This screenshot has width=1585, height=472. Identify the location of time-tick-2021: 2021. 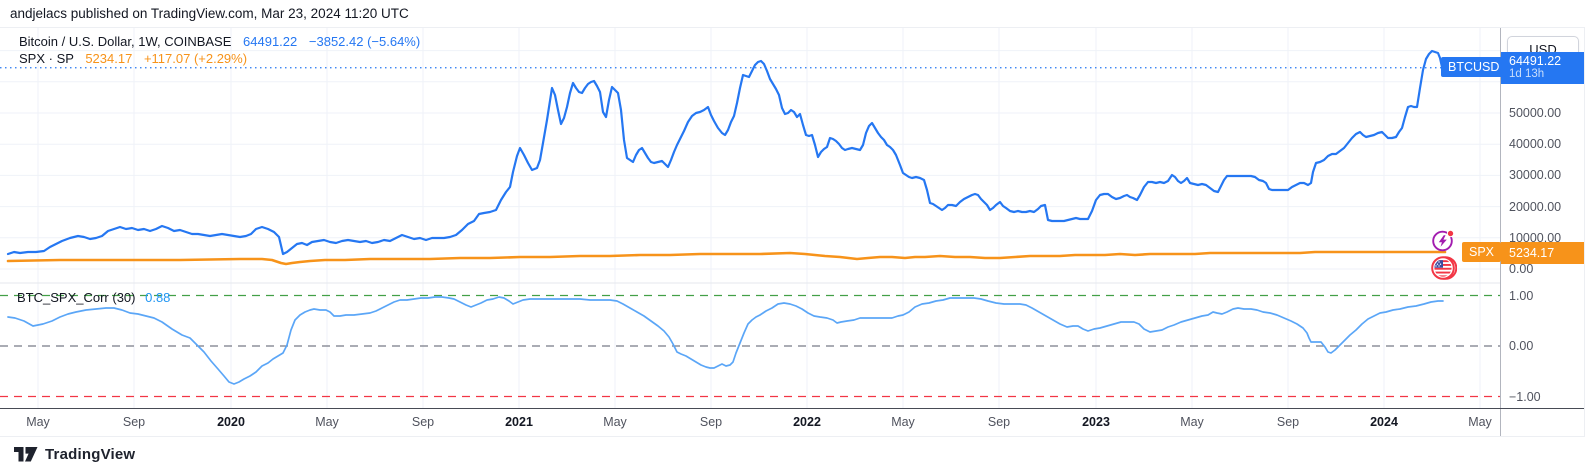
(519, 422).